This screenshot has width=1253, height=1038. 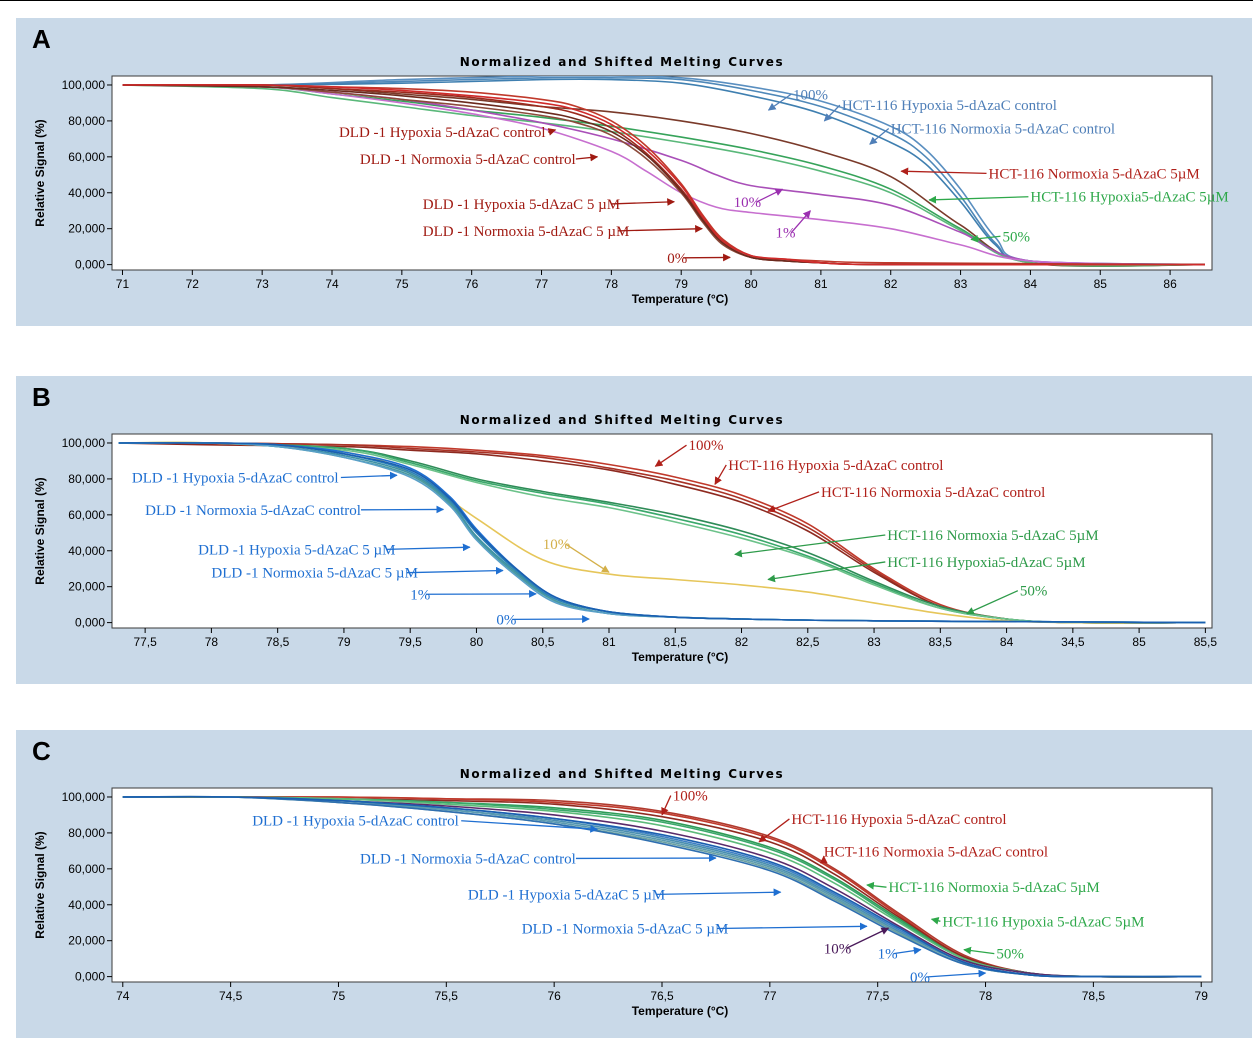 What do you see at coordinates (808, 642) in the screenshot?
I see `x-tick-label: 82,5` at bounding box center [808, 642].